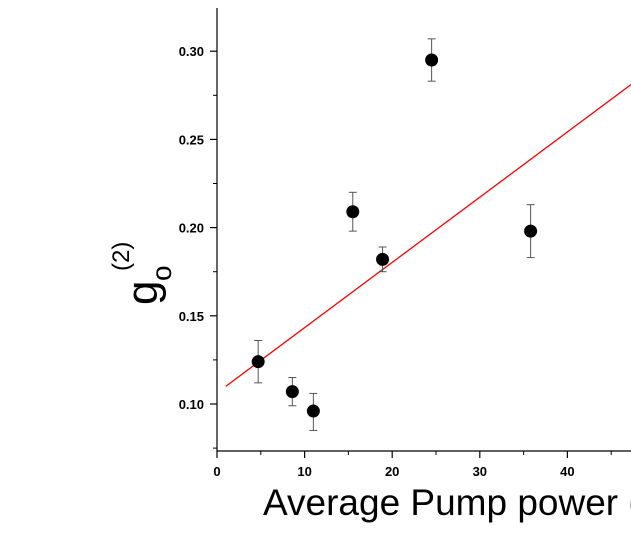 The image size is (631, 554). I want to click on y-axis-label-main: g, so click(142, 293).